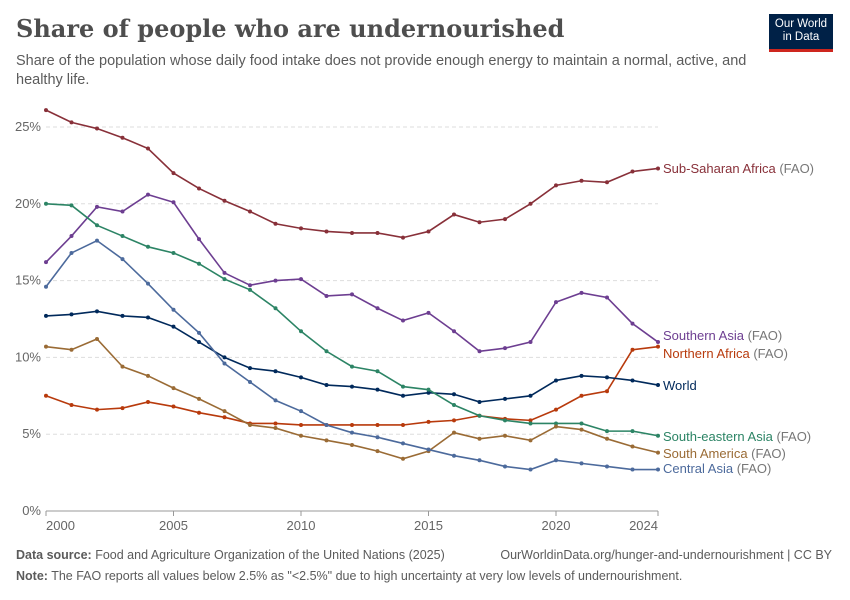 Image resolution: width=850 pixels, height=600 pixels. I want to click on series-label: South-eastern Asia (FAO), so click(737, 436).